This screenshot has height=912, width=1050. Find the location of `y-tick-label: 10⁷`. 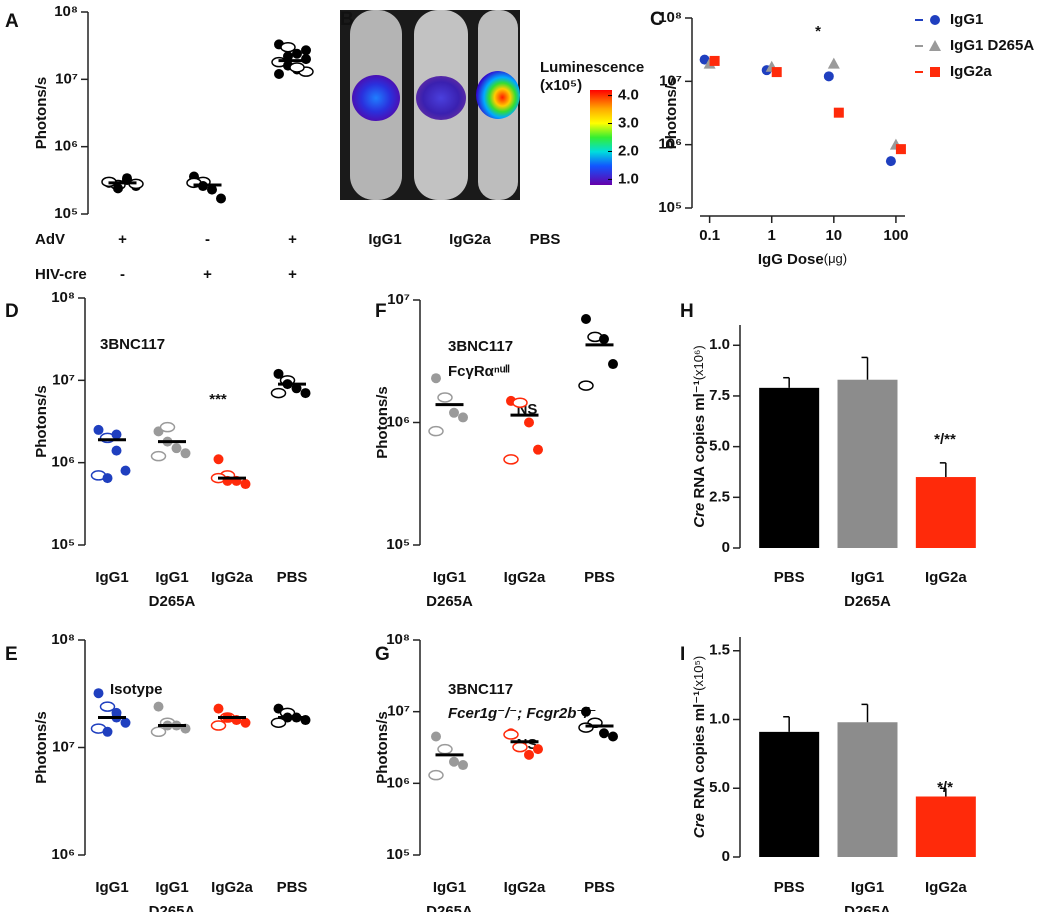

y-tick-label: 10⁷ is located at coordinates (63, 379).